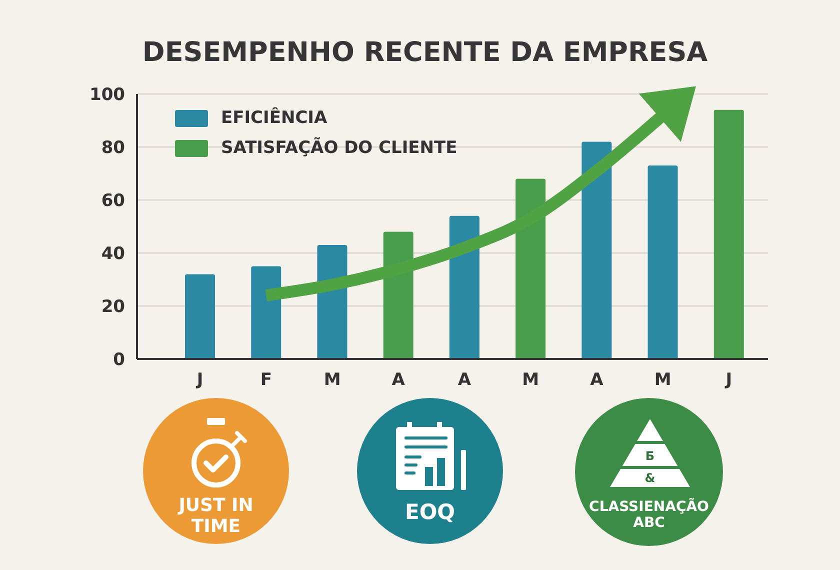  Describe the element at coordinates (266, 380) in the screenshot. I see `x-tick-label: F` at that location.